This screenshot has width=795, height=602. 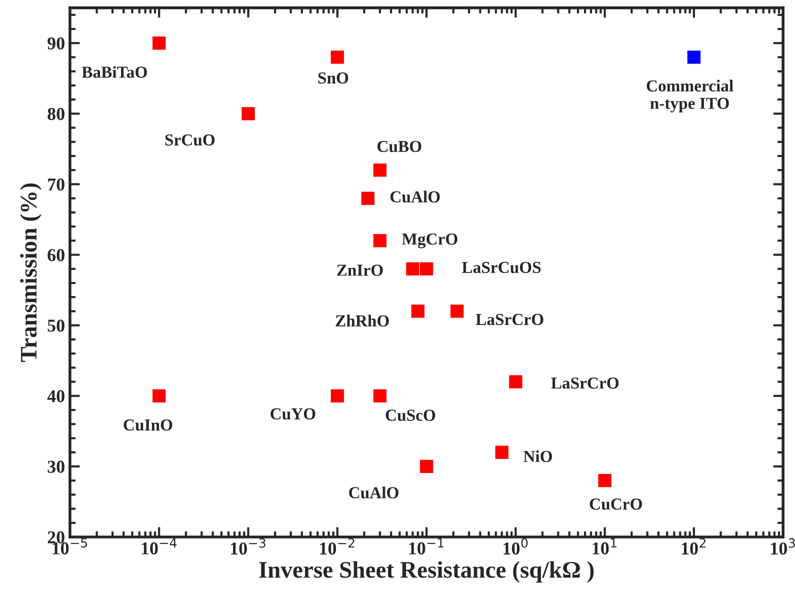 I want to click on y-tick-label: 40, so click(x=55, y=396).